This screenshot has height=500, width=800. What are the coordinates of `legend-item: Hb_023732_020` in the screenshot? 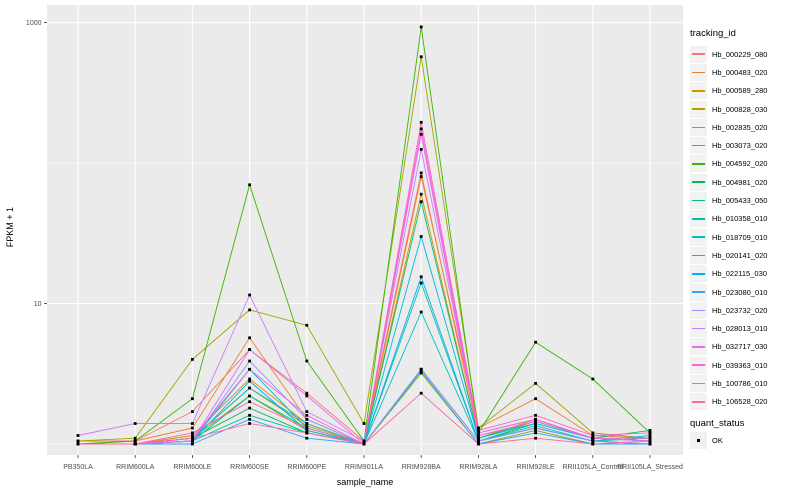 It's located at (745, 310).